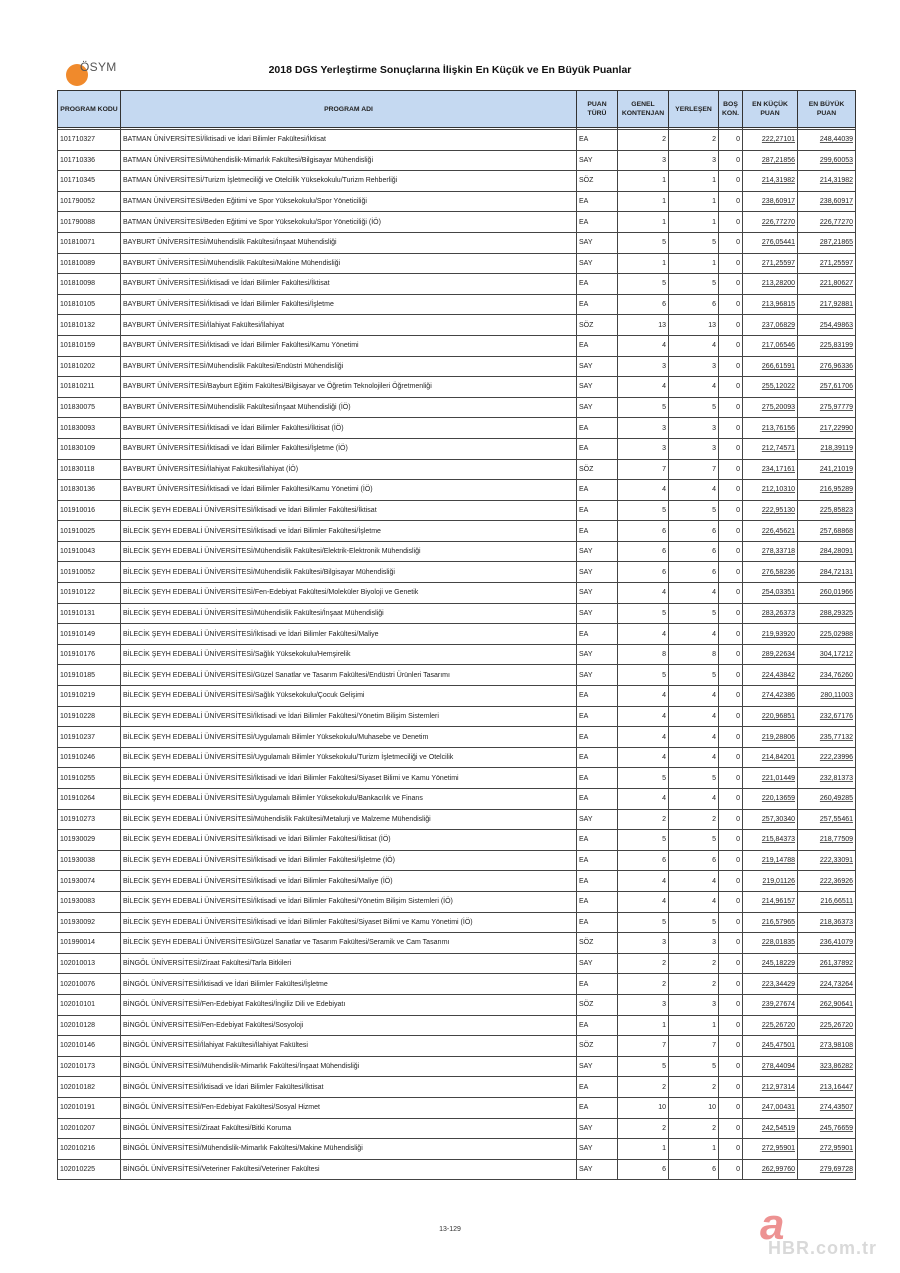 This screenshot has width=900, height=1273. What do you see at coordinates (823, 1248) in the screenshot?
I see `watermark-text: HBR.com.tr` at bounding box center [823, 1248].